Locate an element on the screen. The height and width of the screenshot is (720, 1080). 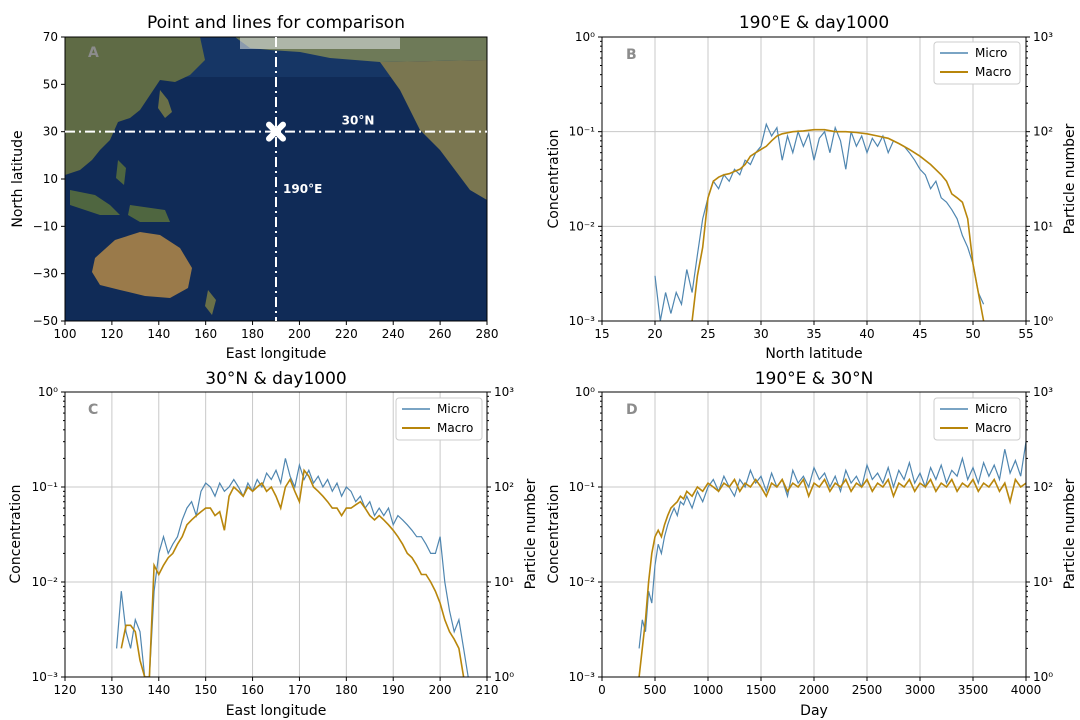
new-guinea-landmass is located at coordinates (149, 213).